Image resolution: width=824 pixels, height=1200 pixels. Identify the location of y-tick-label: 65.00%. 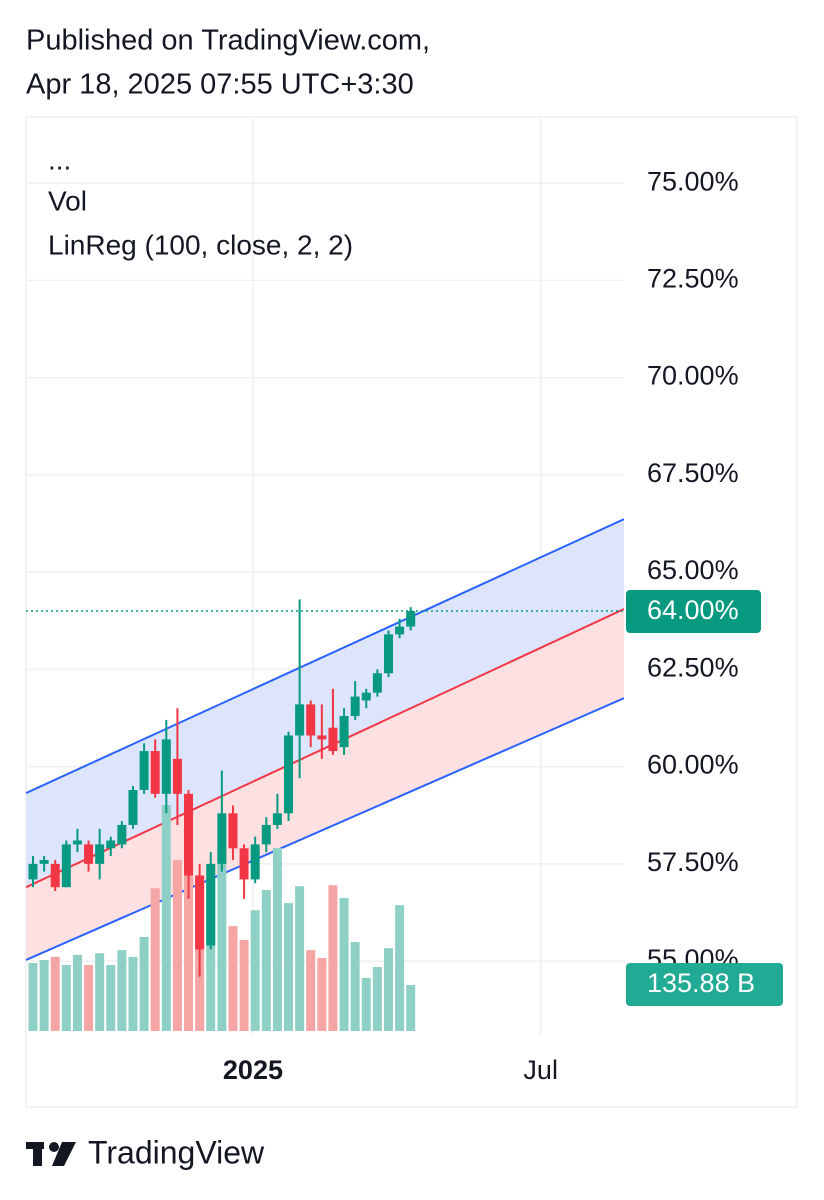
(693, 570).